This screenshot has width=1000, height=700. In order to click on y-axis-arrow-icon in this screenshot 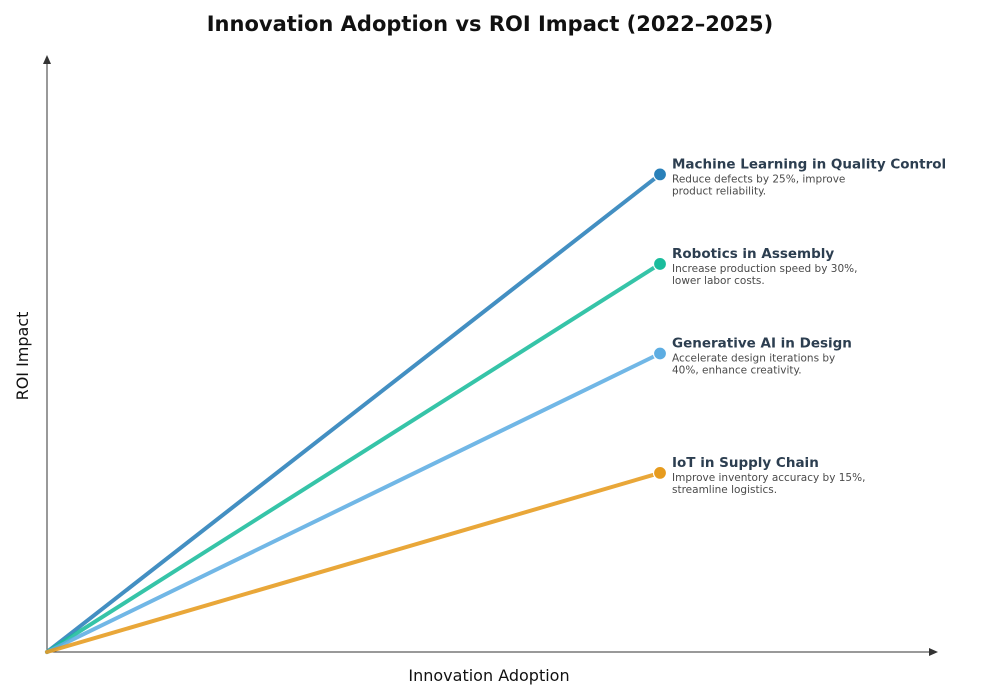, I will do `click(47, 59)`.